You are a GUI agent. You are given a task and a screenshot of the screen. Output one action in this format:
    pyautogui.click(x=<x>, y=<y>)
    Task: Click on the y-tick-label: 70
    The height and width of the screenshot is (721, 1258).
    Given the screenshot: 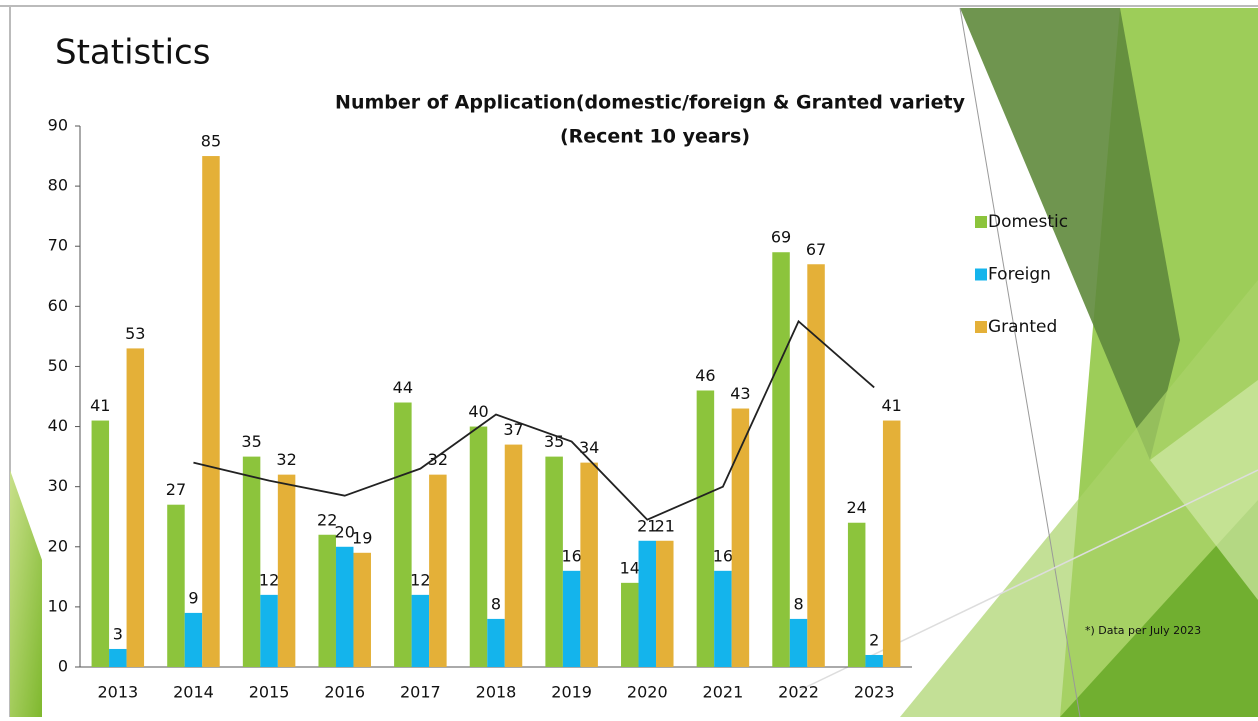 What is the action you would take?
    pyautogui.click(x=58, y=245)
    